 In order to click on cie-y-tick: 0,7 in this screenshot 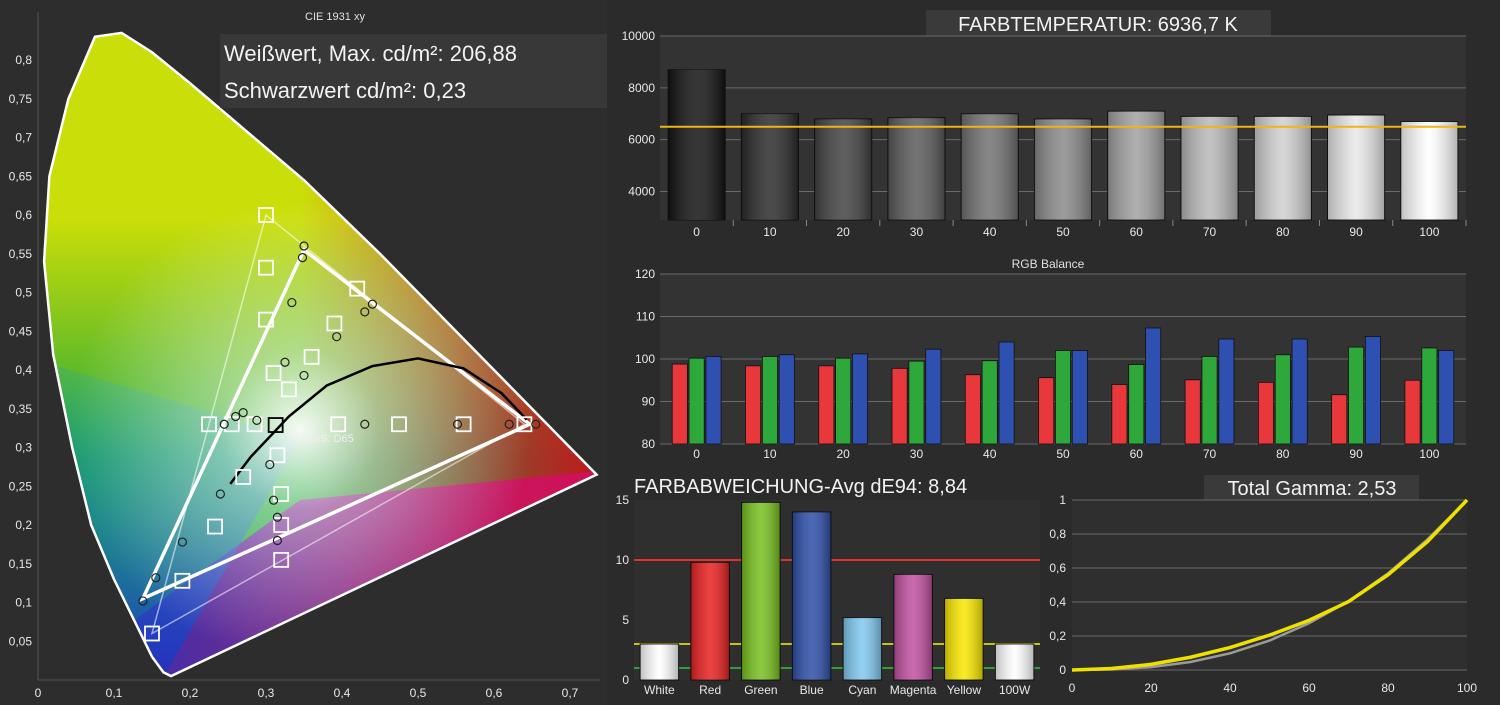, I will do `click(23, 138)`.